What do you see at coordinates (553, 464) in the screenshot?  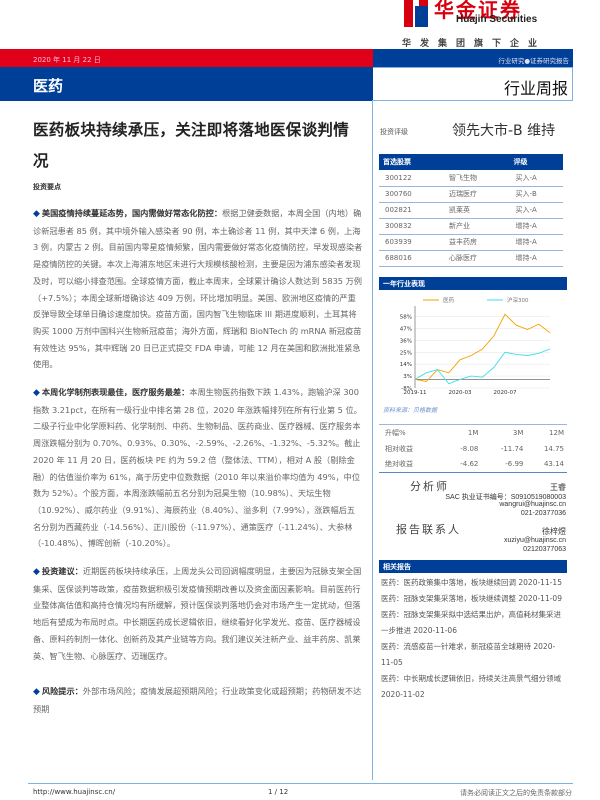 I see `cell: 43.14` at bounding box center [553, 464].